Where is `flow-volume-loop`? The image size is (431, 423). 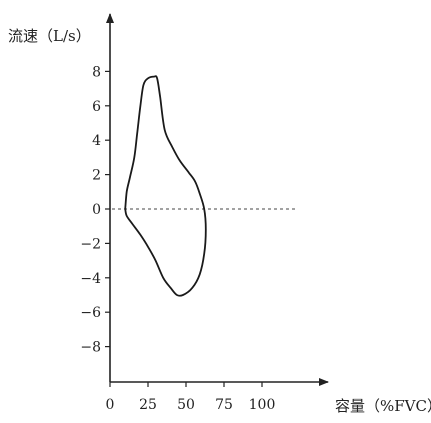 flow-volume-loop is located at coordinates (165, 186).